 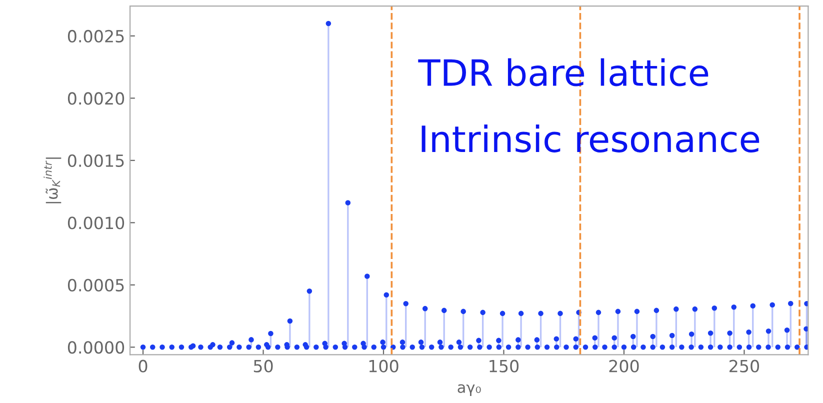 I want to click on x-tick-label: 150, so click(x=504, y=366).